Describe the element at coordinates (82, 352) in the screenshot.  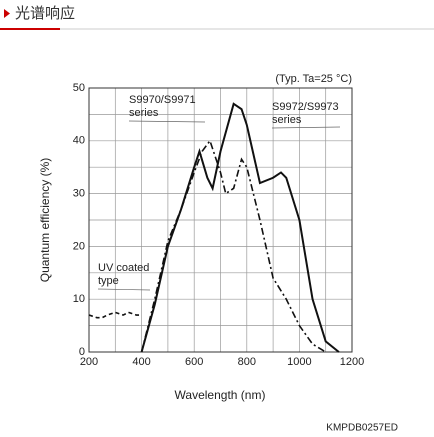
I see `y-tick-label: 0` at that location.